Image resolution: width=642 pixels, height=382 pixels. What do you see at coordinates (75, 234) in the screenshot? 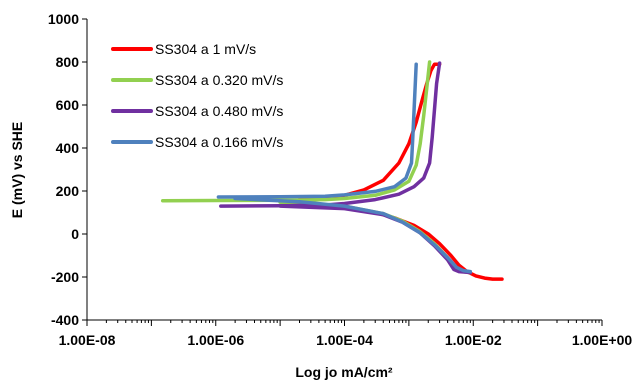
I see `y-tick-label: 0` at bounding box center [75, 234].